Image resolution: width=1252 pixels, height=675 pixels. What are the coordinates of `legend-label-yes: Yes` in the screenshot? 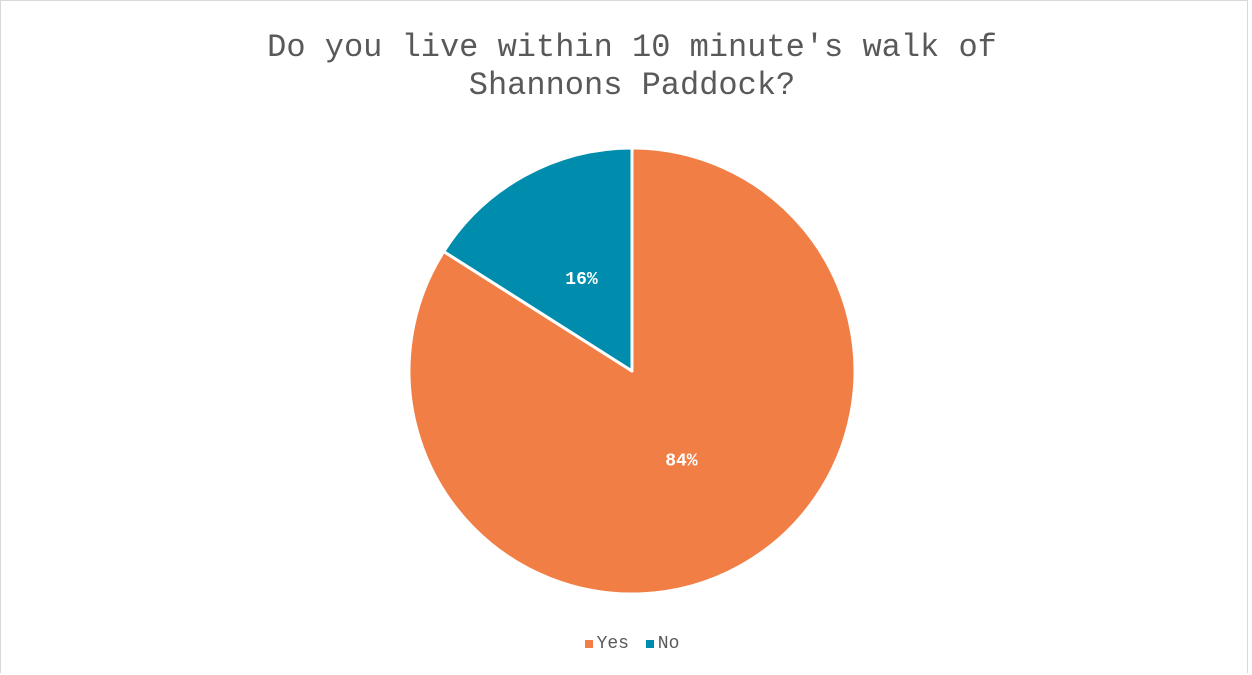 It's located at (612, 644).